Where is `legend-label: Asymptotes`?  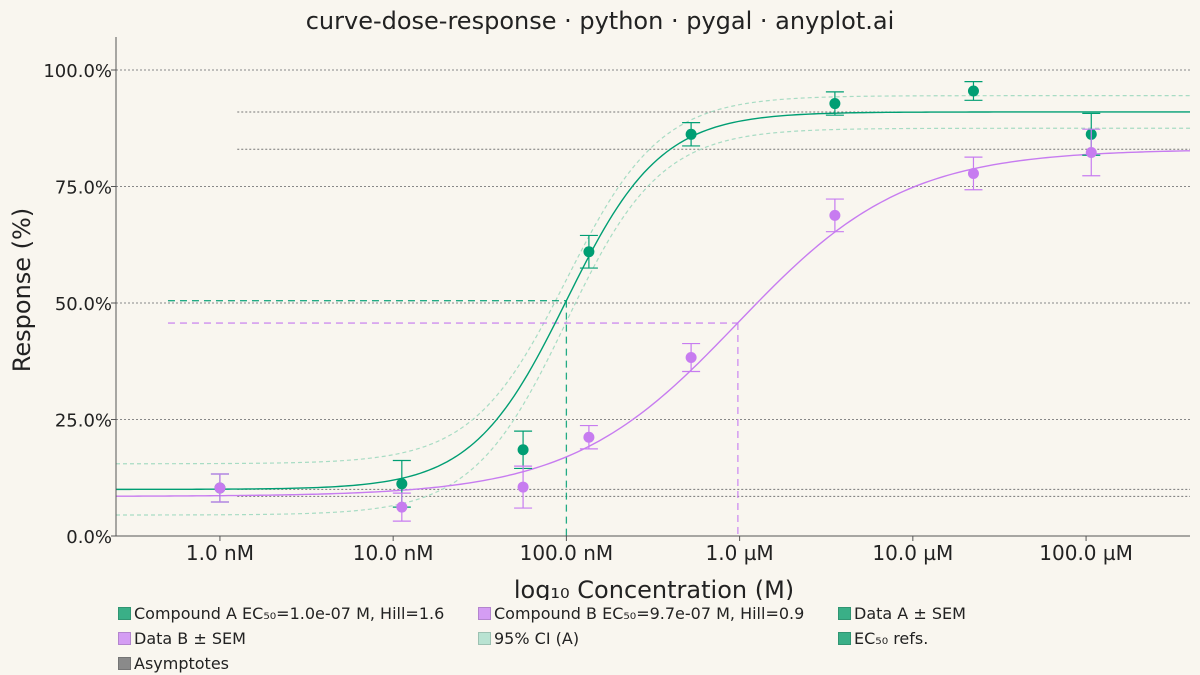 legend-label: Asymptotes is located at coordinates (182, 663).